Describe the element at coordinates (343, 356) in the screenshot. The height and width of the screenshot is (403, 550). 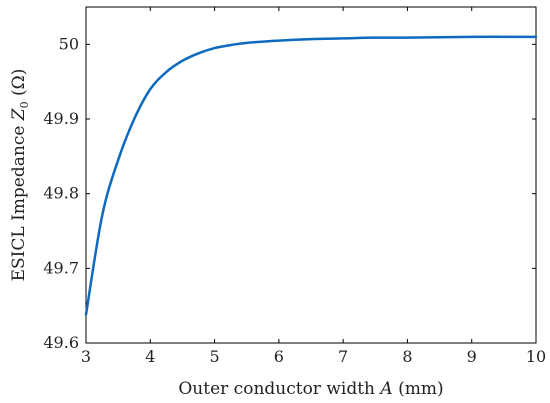
I see `x-tick-label: 7` at that location.